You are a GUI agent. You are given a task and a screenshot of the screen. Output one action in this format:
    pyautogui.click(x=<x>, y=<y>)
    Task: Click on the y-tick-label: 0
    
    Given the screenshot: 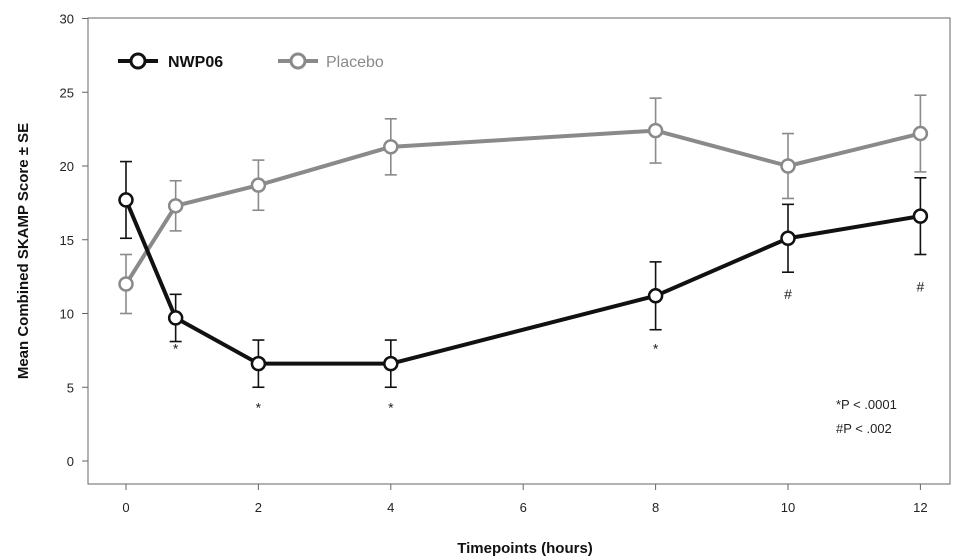 What is the action you would take?
    pyautogui.click(x=70, y=461)
    